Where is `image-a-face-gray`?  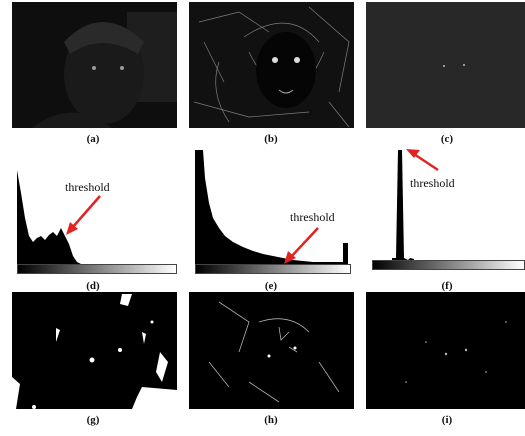
image-a-face-gray is located at coordinates (94, 65).